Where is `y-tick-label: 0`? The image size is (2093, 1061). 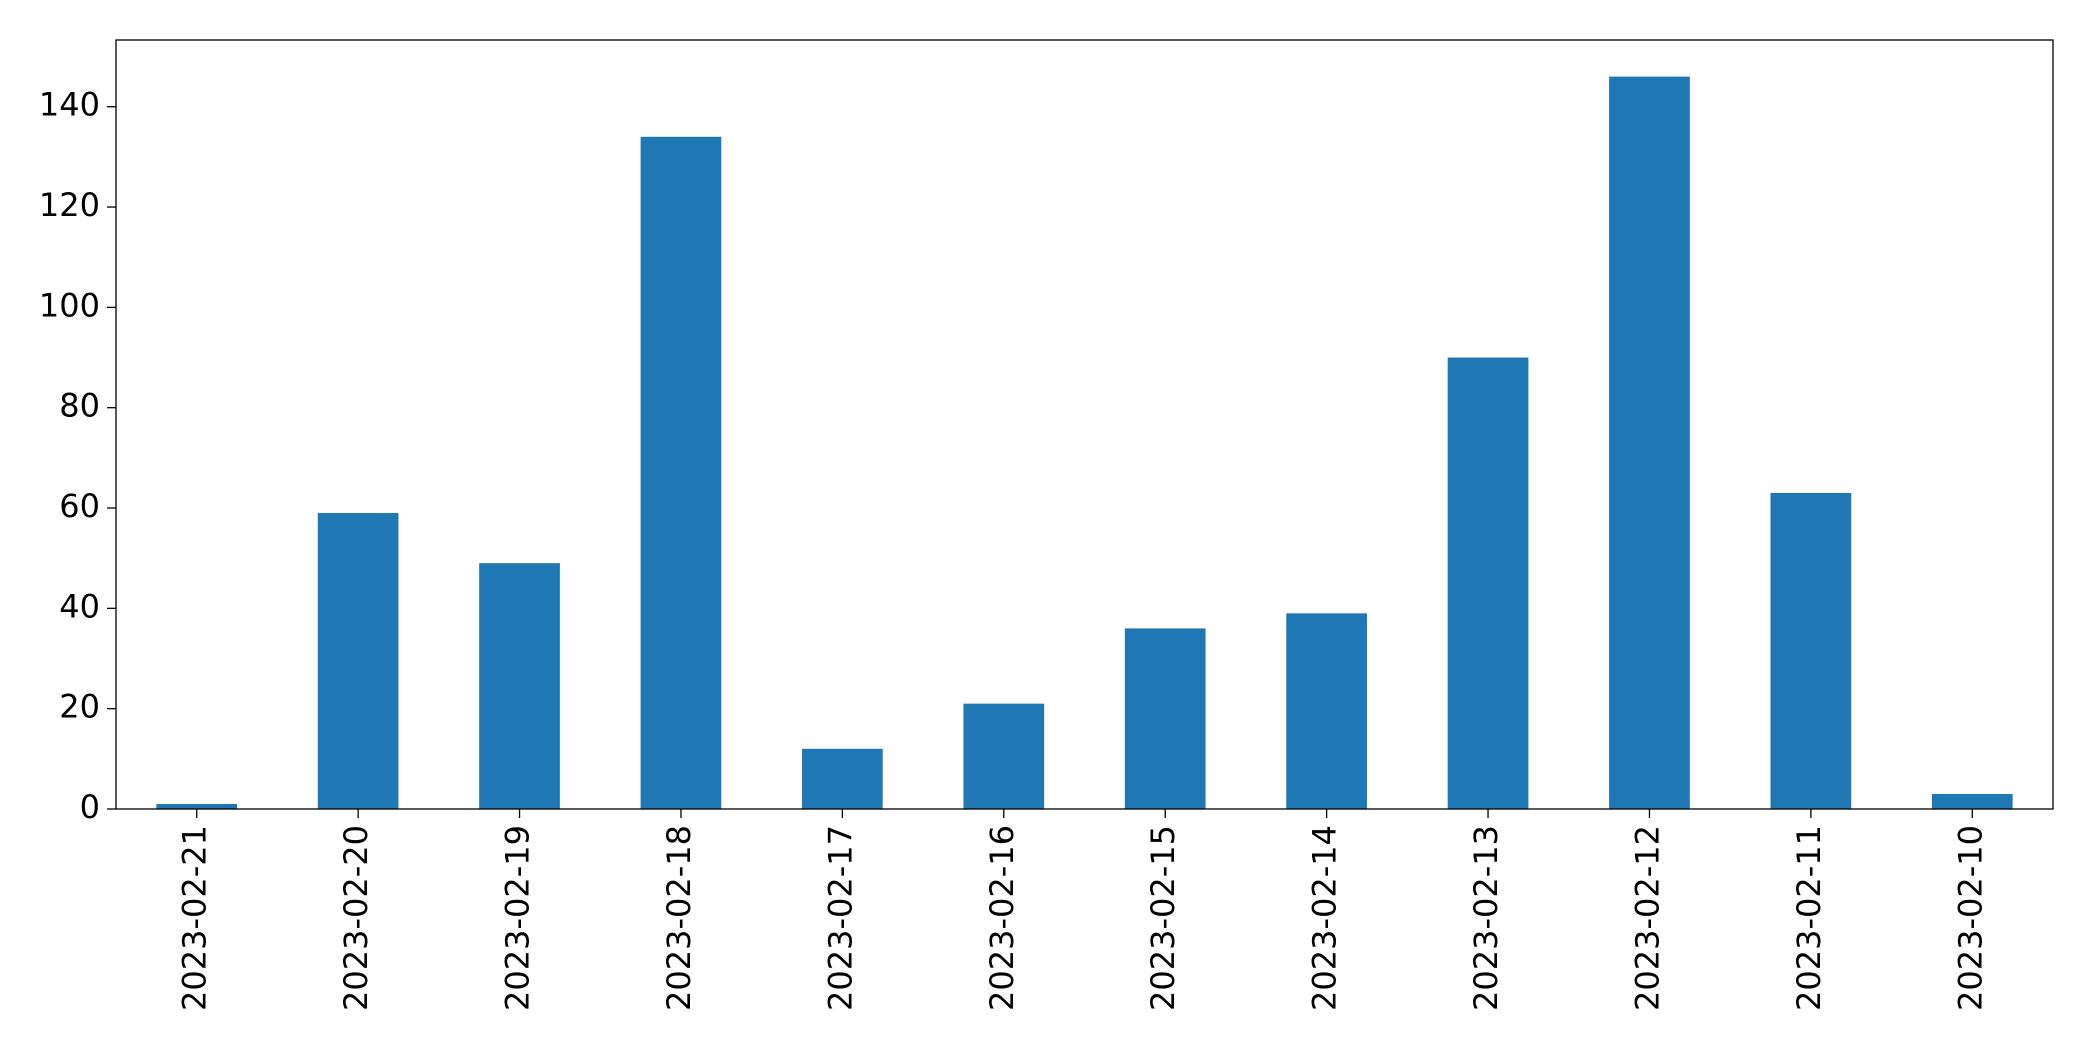 y-tick-label: 0 is located at coordinates (90, 807).